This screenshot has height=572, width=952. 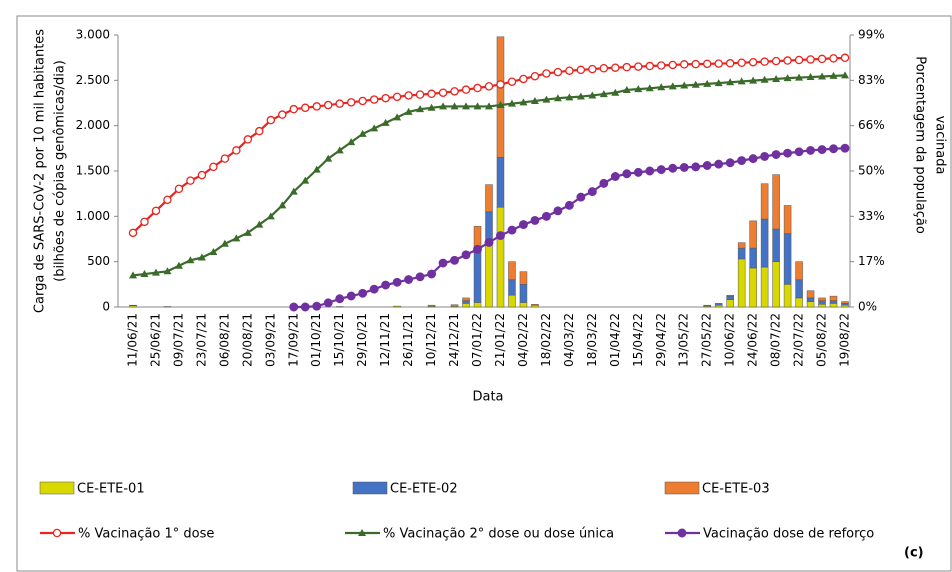 I want to click on x-tick-label: 27/05/22, so click(x=707, y=340).